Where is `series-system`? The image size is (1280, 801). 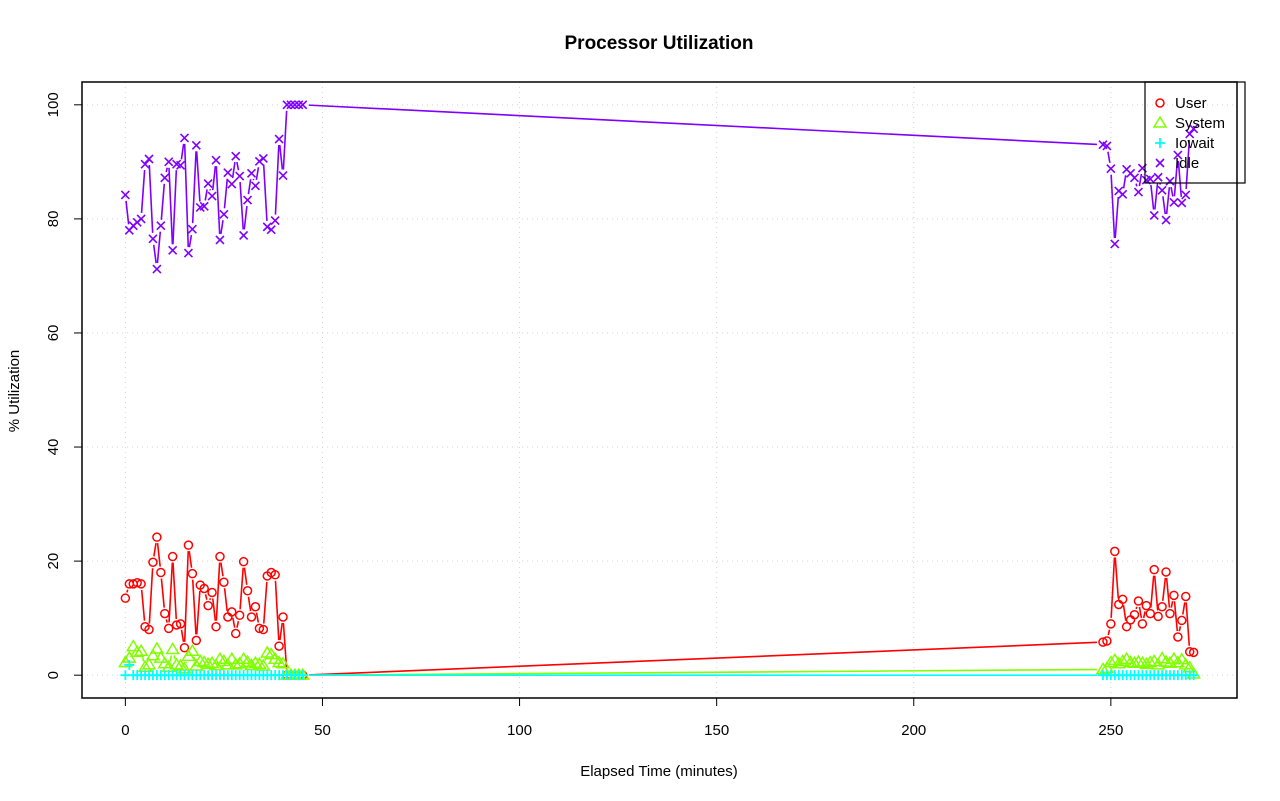
series-system is located at coordinates (659, 659).